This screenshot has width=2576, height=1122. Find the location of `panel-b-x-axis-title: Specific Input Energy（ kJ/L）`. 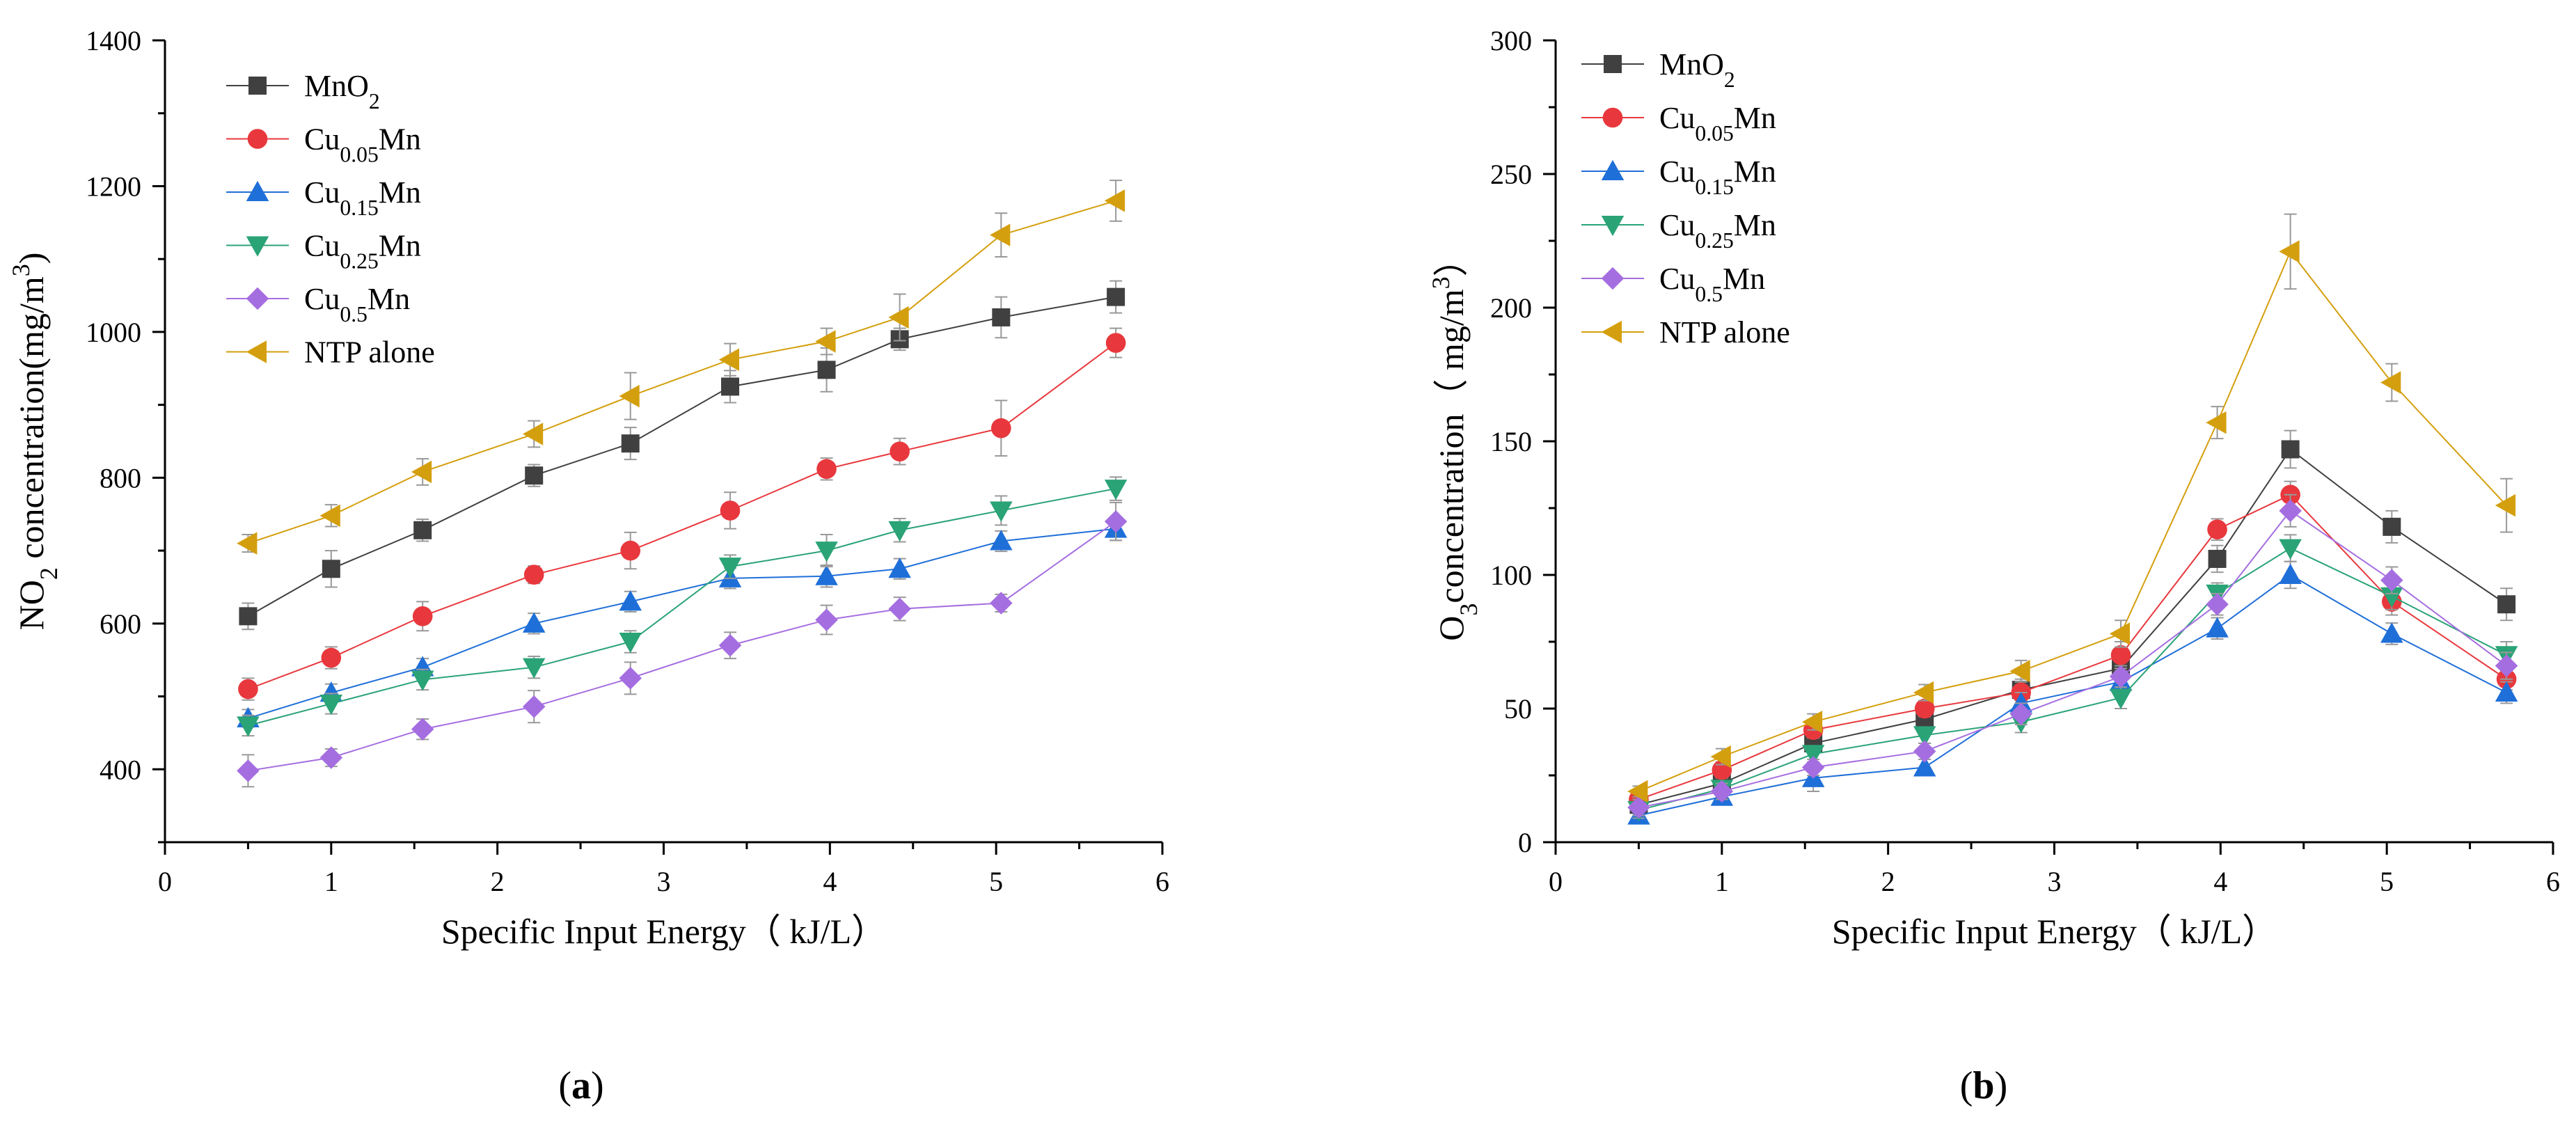

panel-b-x-axis-title: Specific Input Energy（ kJ/L） is located at coordinates (2054, 931).